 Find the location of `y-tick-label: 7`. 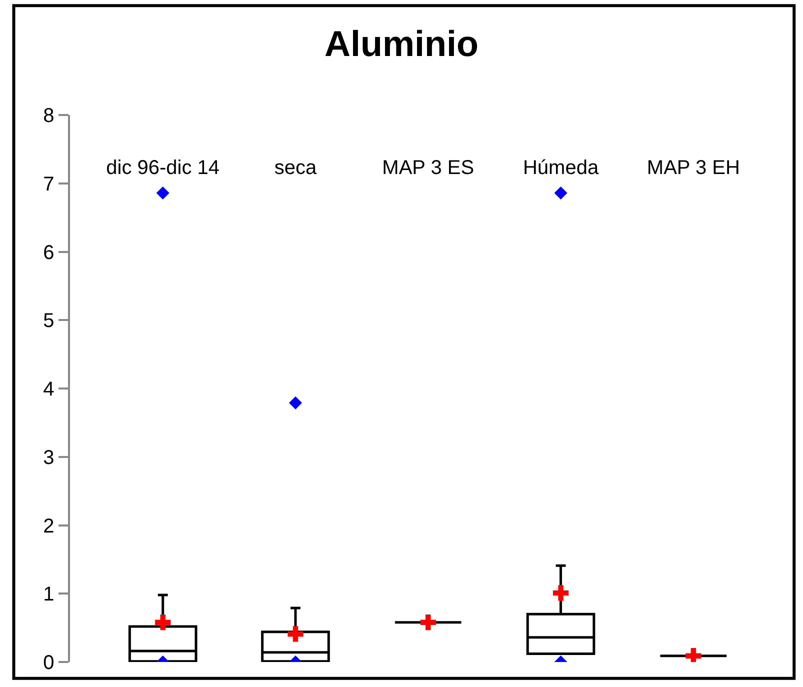

y-tick-label: 7 is located at coordinates (48, 184).